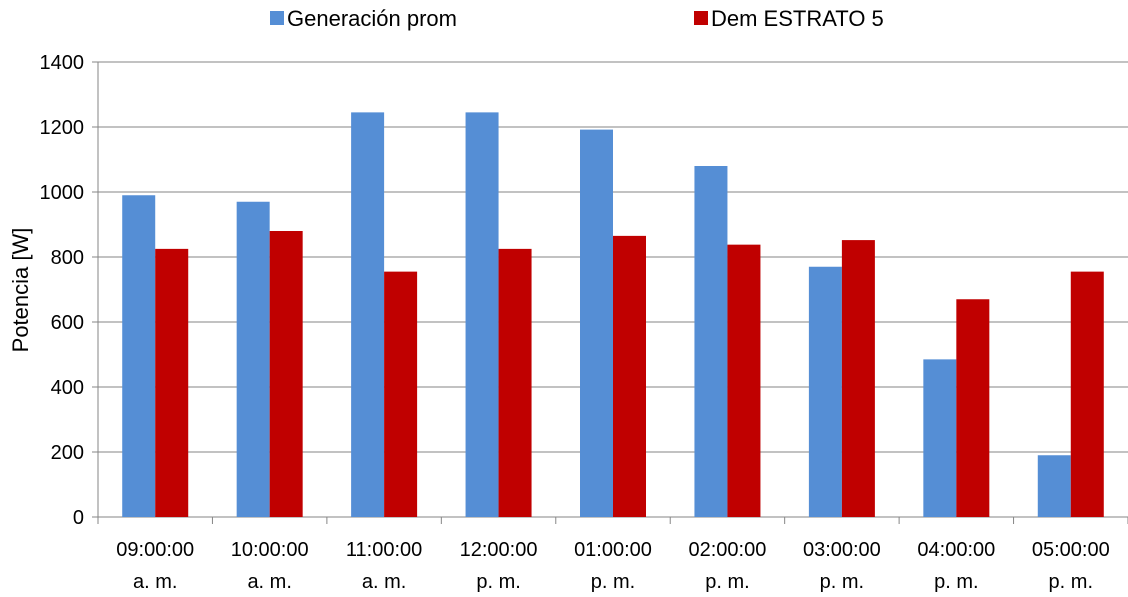 The image size is (1128, 597). I want to click on y-tick-label: 400, so click(67, 388).